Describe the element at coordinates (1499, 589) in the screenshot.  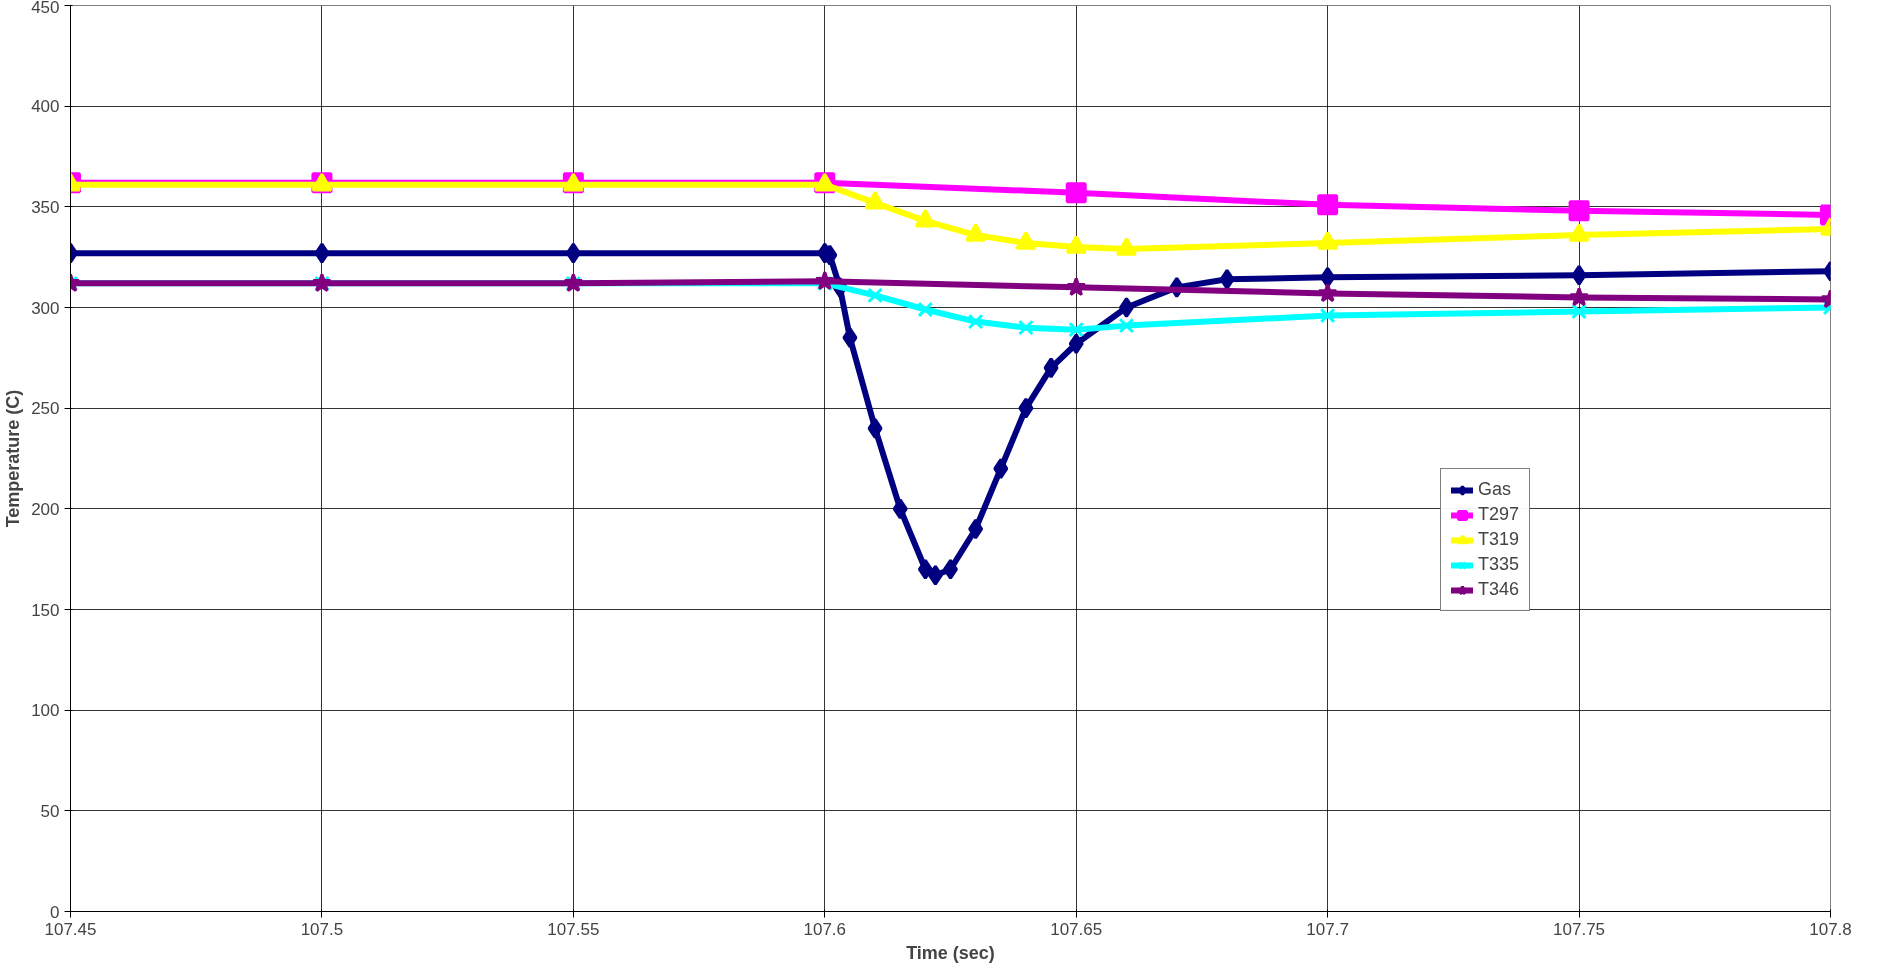
I see `legend-label: T346` at that location.